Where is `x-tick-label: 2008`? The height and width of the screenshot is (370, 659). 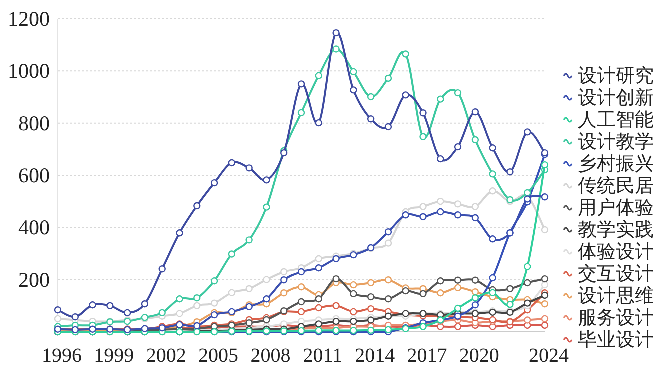
x-tick-label: 2008 is located at coordinates (270, 356).